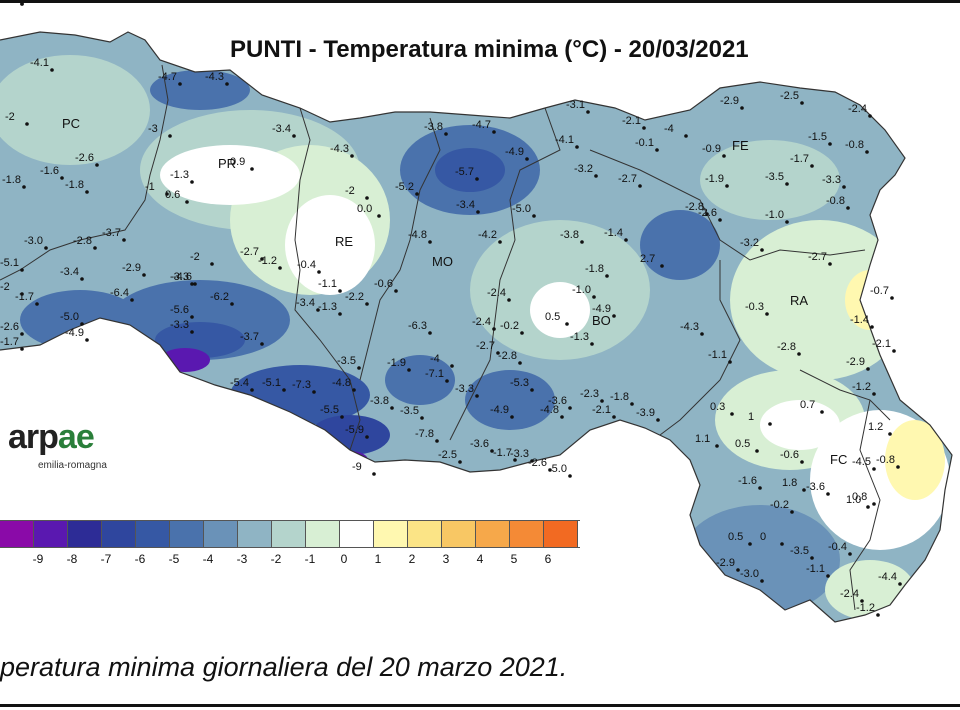 This screenshot has height=710, width=960. I want to click on station-value: -2.6, so click(707, 213).